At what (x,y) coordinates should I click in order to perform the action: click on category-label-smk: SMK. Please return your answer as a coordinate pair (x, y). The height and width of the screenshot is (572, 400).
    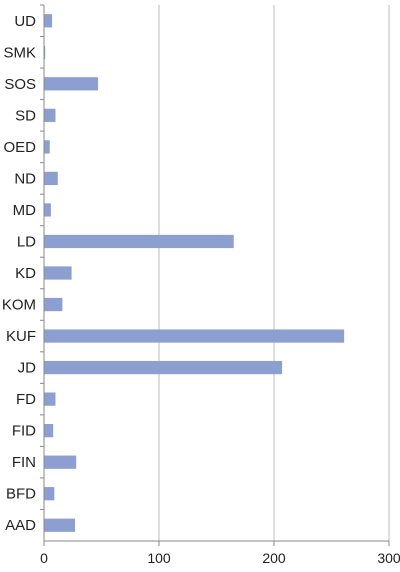
    Looking at the image, I should click on (19, 52).